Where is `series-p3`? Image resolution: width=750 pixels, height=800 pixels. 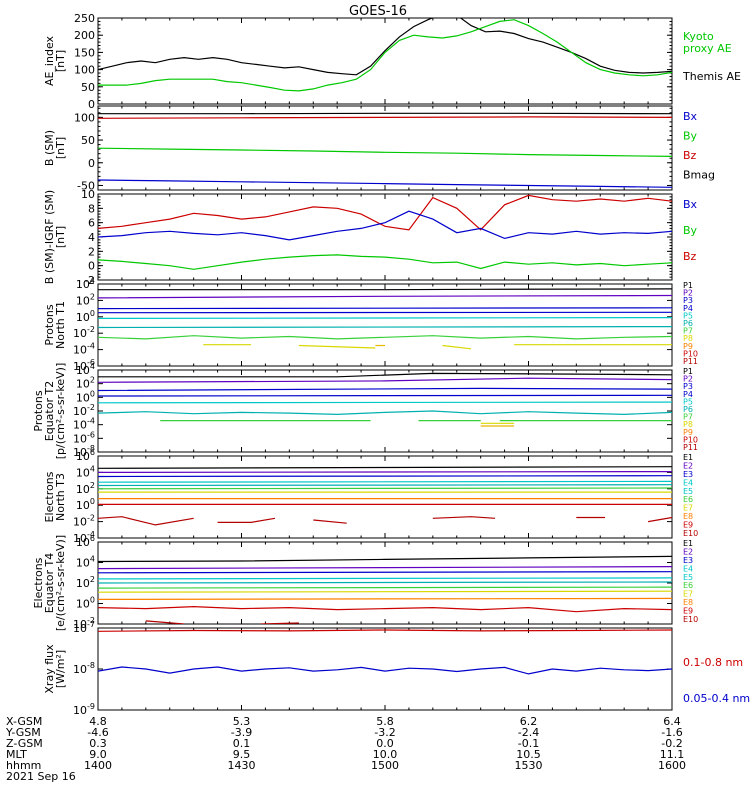 series-p3 is located at coordinates (385, 389).